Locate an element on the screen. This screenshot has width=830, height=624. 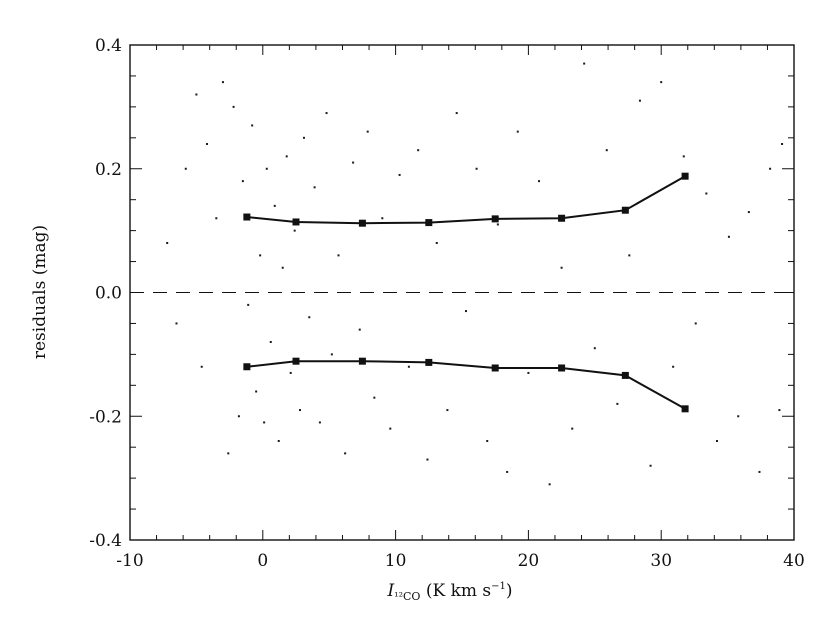
x-tick-label: -10 is located at coordinates (129, 561).